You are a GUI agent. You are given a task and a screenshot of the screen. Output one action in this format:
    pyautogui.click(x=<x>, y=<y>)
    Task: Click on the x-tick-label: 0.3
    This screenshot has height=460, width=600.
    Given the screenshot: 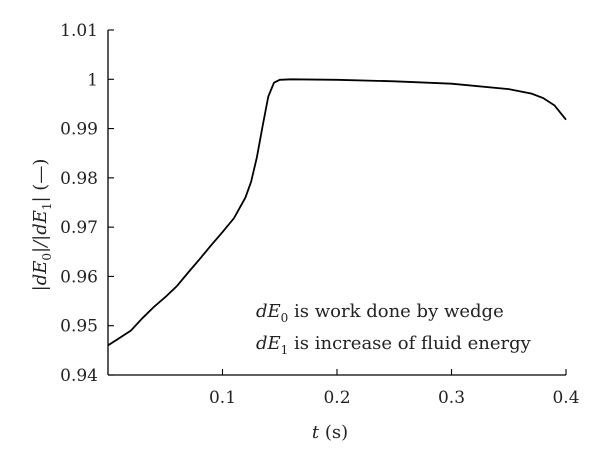 What is the action you would take?
    pyautogui.click(x=451, y=398)
    